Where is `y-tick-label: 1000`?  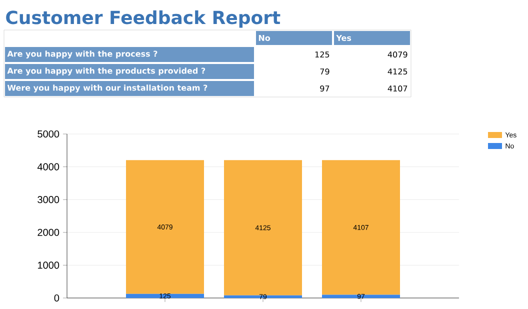 y-tick-label: 1000 is located at coordinates (49, 265).